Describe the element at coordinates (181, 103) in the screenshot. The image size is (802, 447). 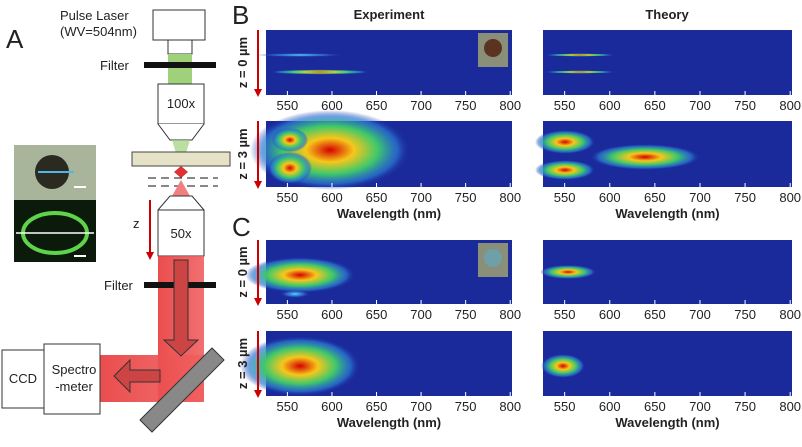
I see `label: 100x` at that location.